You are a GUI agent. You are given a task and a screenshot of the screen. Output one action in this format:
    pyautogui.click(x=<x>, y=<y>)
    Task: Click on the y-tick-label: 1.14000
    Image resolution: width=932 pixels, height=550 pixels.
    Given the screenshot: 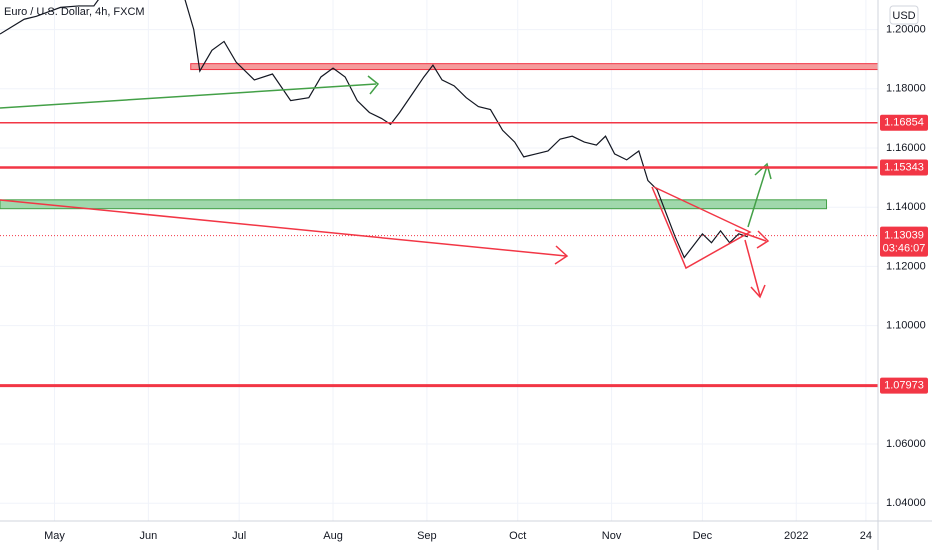 What is the action you would take?
    pyautogui.click(x=906, y=207)
    